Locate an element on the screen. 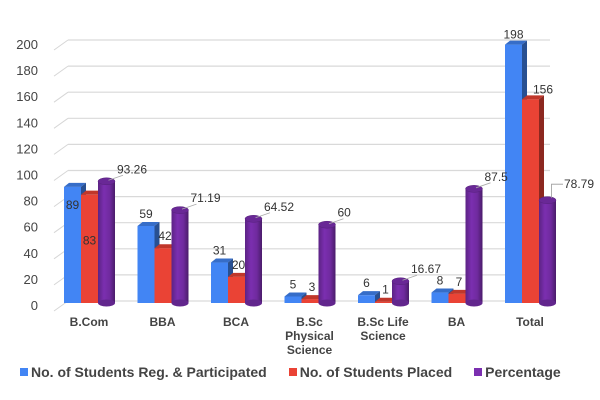 Image resolution: width=600 pixels, height=400 pixels. x-category-label: Total is located at coordinates (530, 322).